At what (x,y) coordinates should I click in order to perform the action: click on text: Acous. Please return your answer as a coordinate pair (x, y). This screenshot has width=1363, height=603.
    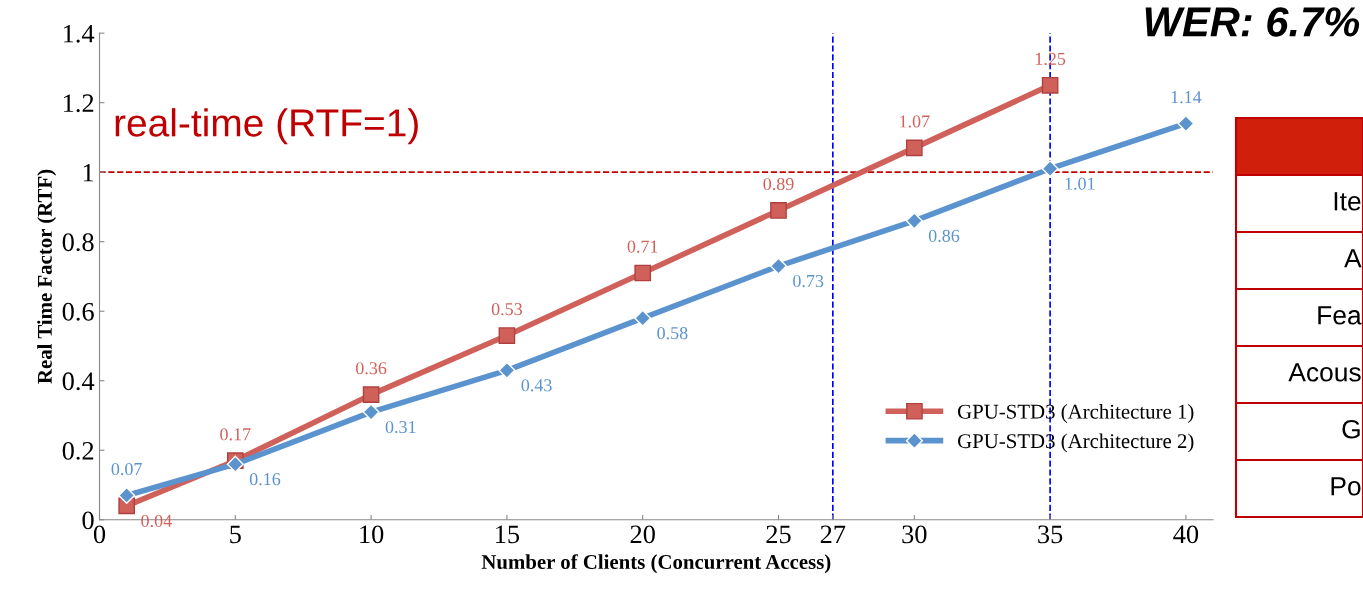
    Looking at the image, I should click on (1324, 372).